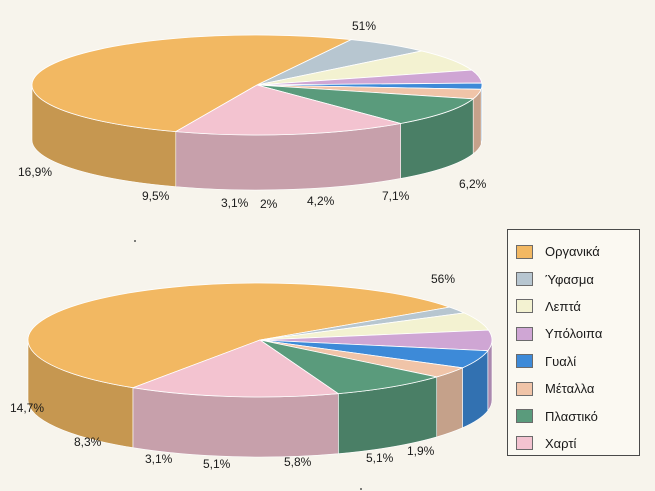 The height and width of the screenshot is (491, 655). What do you see at coordinates (88, 442) in the screenshot?
I see `slice-percent-label: 8,3%` at bounding box center [88, 442].